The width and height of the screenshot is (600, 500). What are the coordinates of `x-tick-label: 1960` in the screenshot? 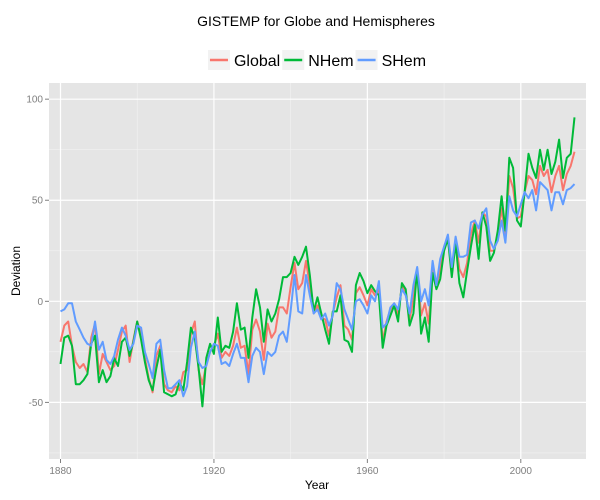 It's located at (367, 471).